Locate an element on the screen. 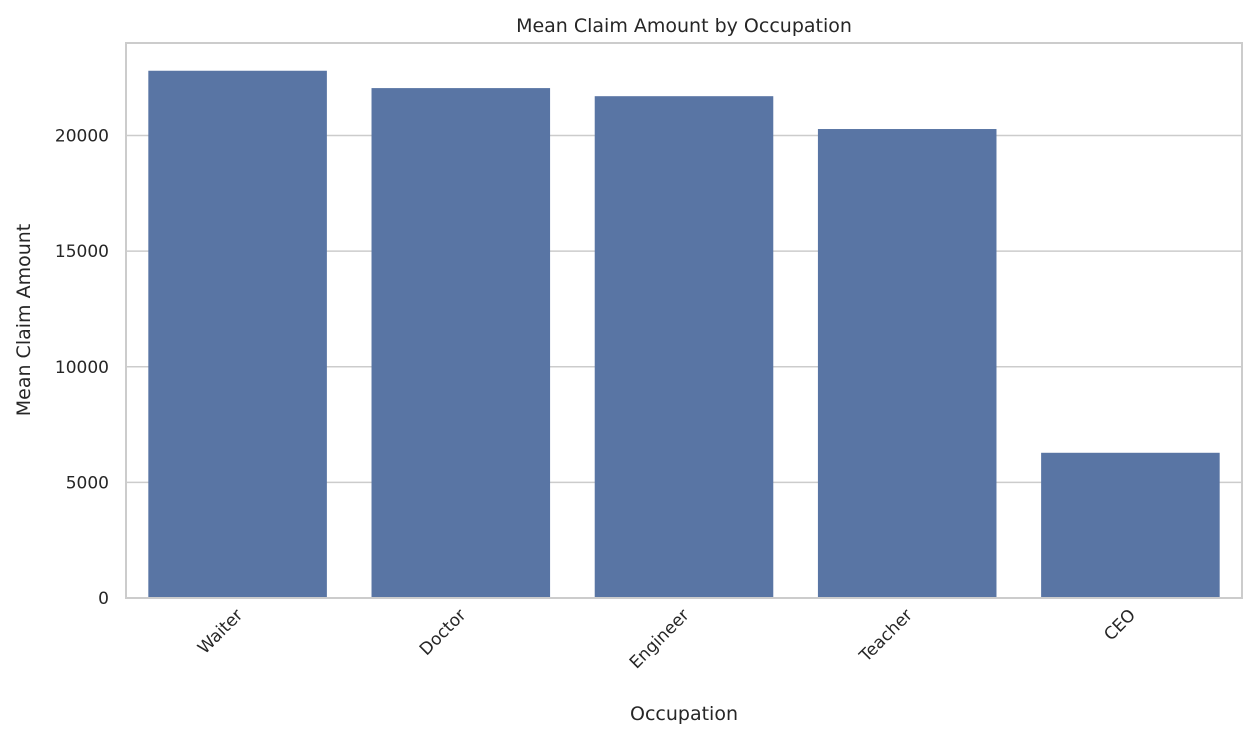  x-tick-label-ceo: CEO is located at coordinates (1120, 625).